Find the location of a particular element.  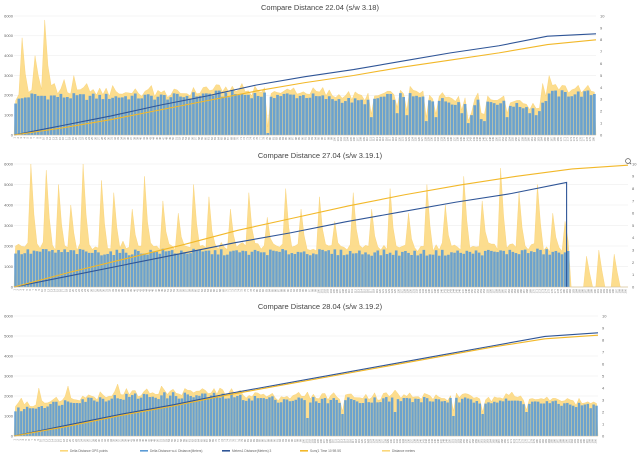

x-tick-label: 164 is located at coordinates (490, 440).